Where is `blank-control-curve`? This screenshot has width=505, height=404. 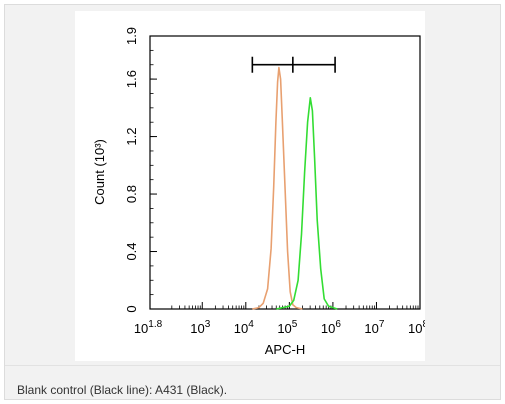
blank-control-curve is located at coordinates (277, 188).